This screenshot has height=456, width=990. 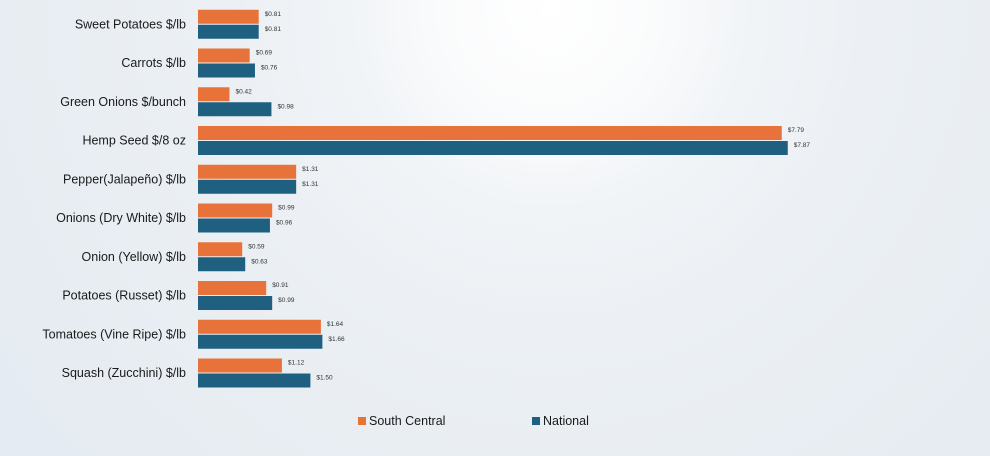 I want to click on data-label-national: $1.31, so click(x=310, y=184).